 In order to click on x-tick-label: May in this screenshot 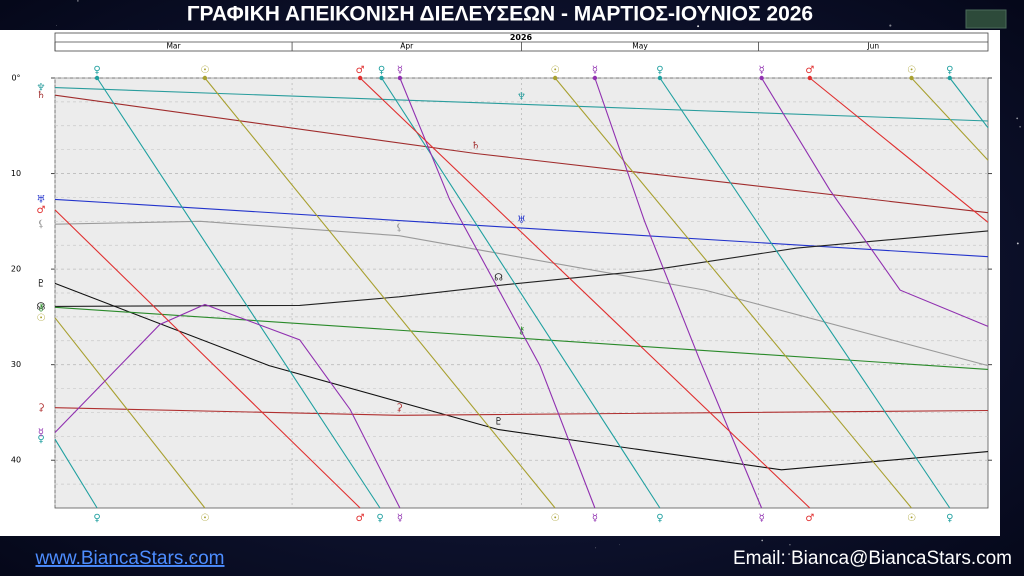, I will do `click(640, 46)`.